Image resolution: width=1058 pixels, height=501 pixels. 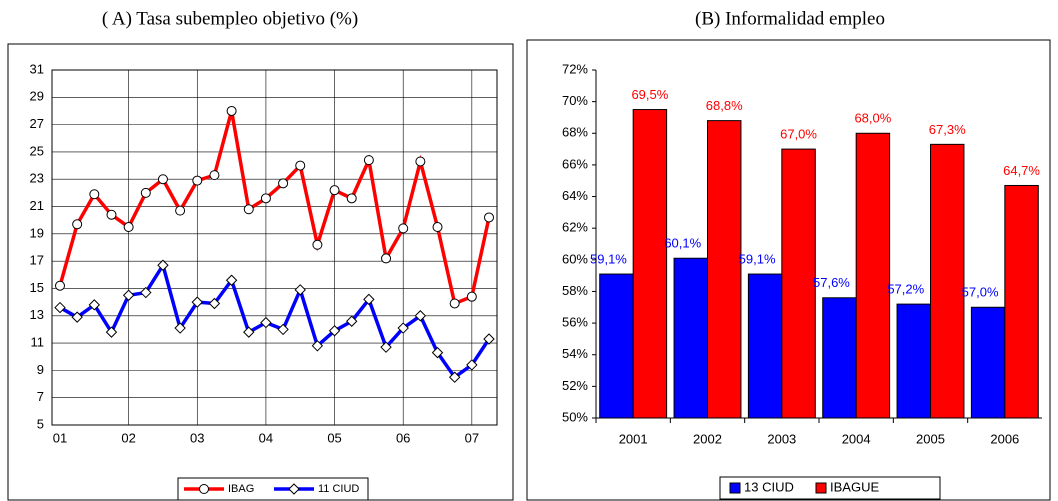 What do you see at coordinates (40, 369) in the screenshot?
I see `y-tick-label: 9` at bounding box center [40, 369].